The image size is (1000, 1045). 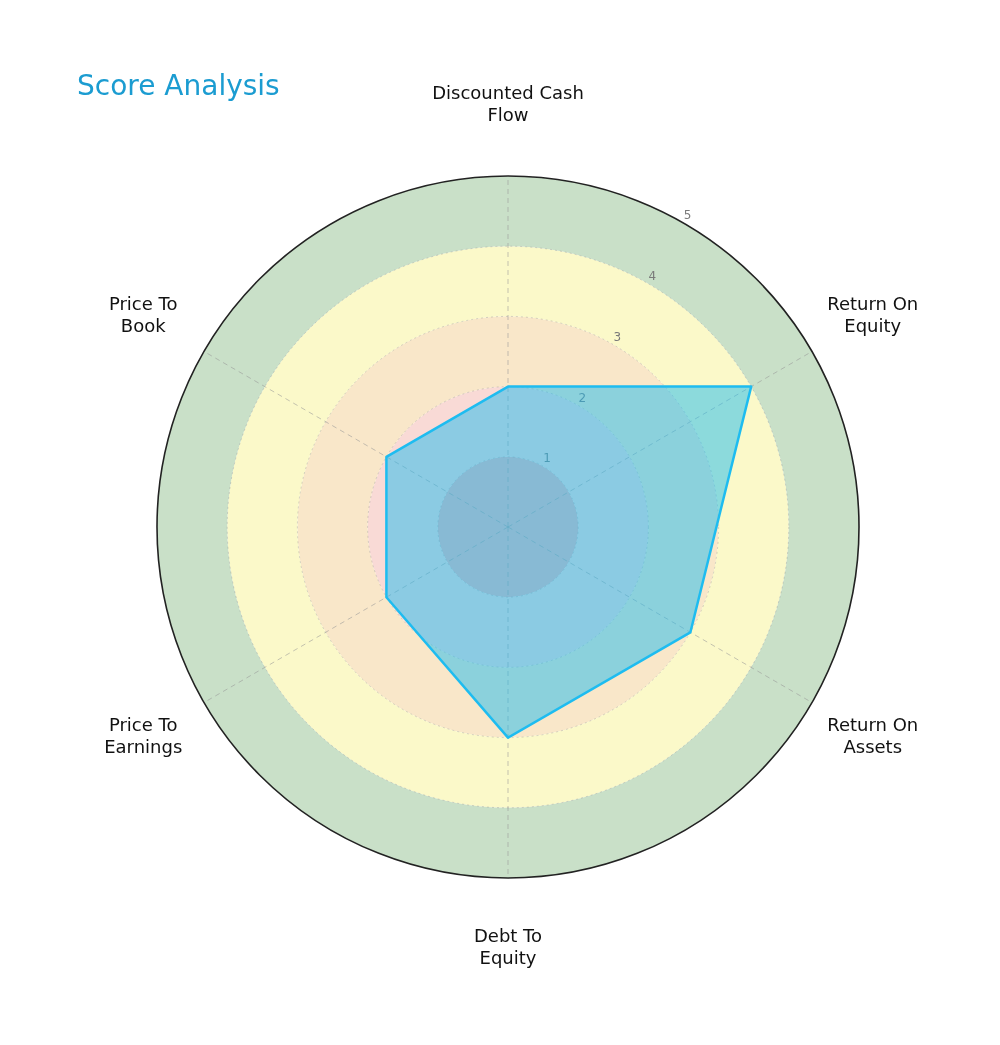 What do you see at coordinates (873, 736) in the screenshot?
I see `spoke-label: Return On Assets` at bounding box center [873, 736].